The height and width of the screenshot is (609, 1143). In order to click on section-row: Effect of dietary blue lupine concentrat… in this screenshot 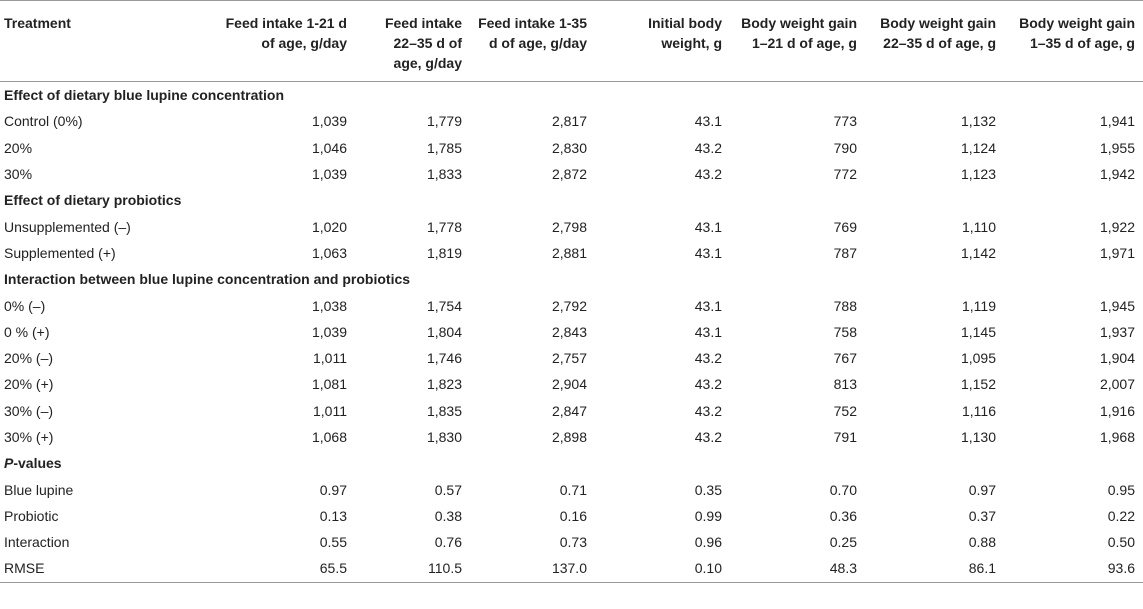, I will do `click(571, 95)`.